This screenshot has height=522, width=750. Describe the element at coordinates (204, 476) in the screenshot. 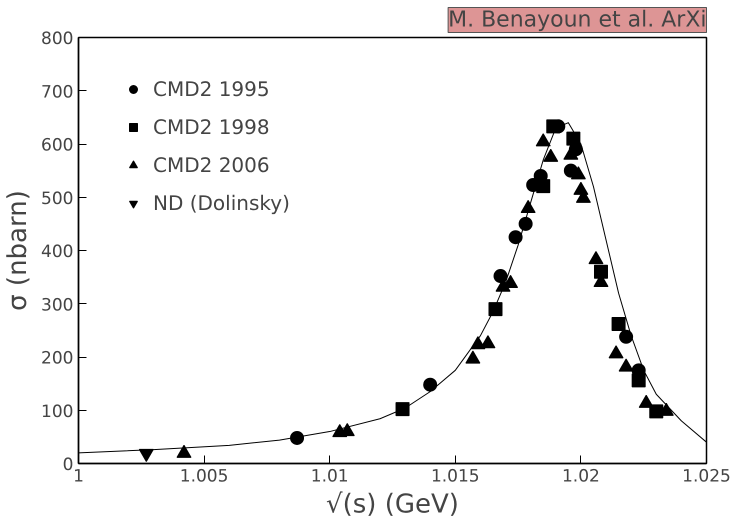

I see `x-tick-label: 1.005` at that location.